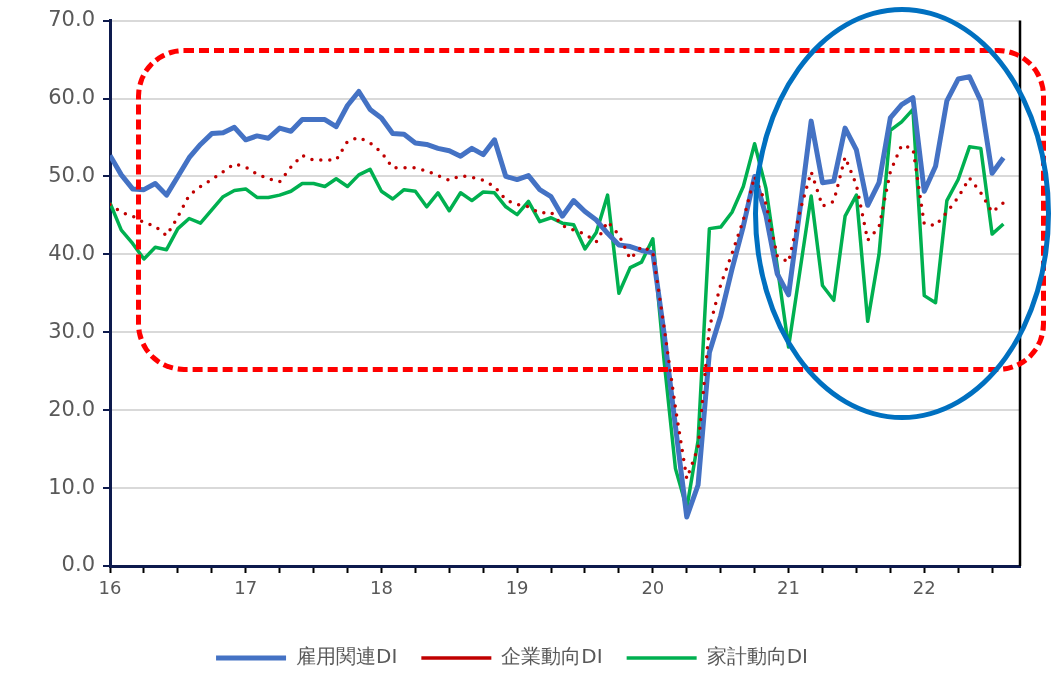  Describe the element at coordinates (757, 656) in the screenshot. I see `legend-label: 家計動向DI` at that location.